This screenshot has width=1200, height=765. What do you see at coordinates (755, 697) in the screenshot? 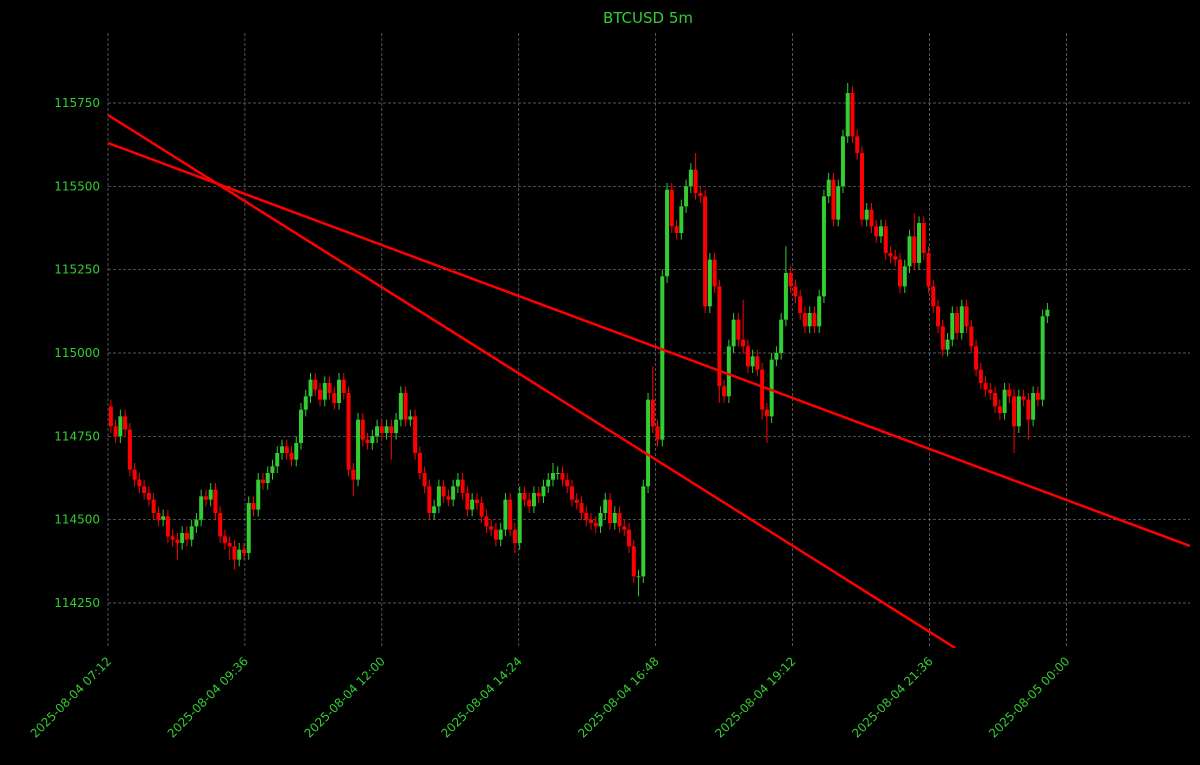
I see `x-tick-label: 2025-08-04 19:12` at bounding box center [755, 697].